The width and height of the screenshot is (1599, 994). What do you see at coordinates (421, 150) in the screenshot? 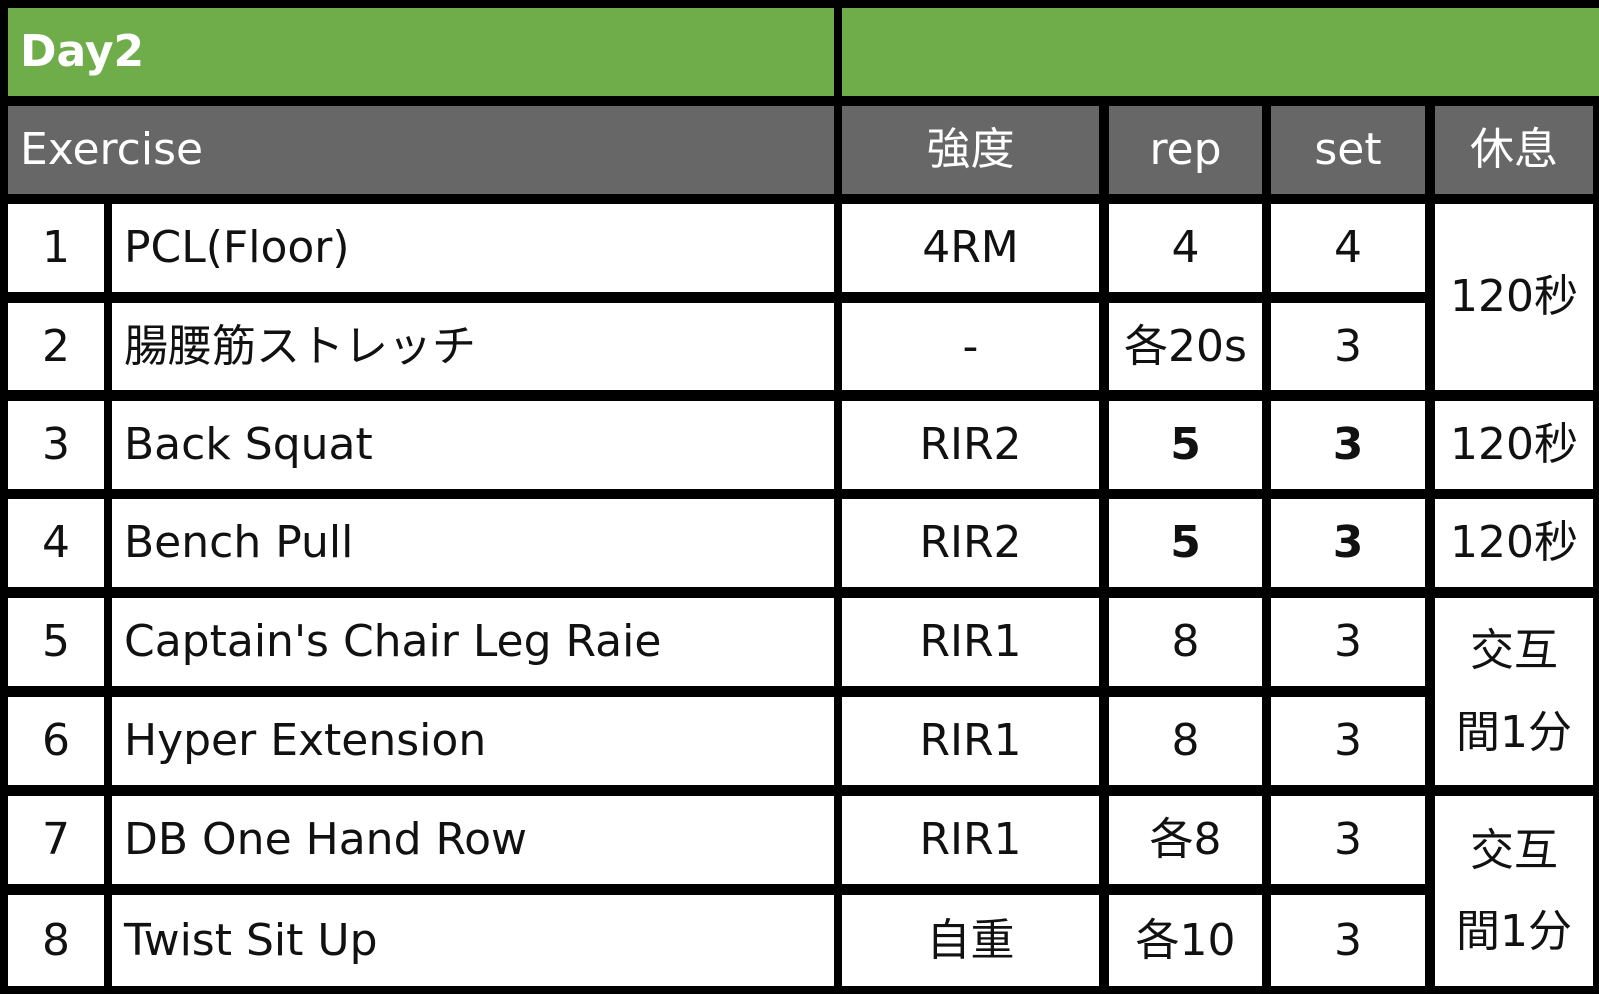
I see `header-exercise: Exercise` at bounding box center [421, 150].